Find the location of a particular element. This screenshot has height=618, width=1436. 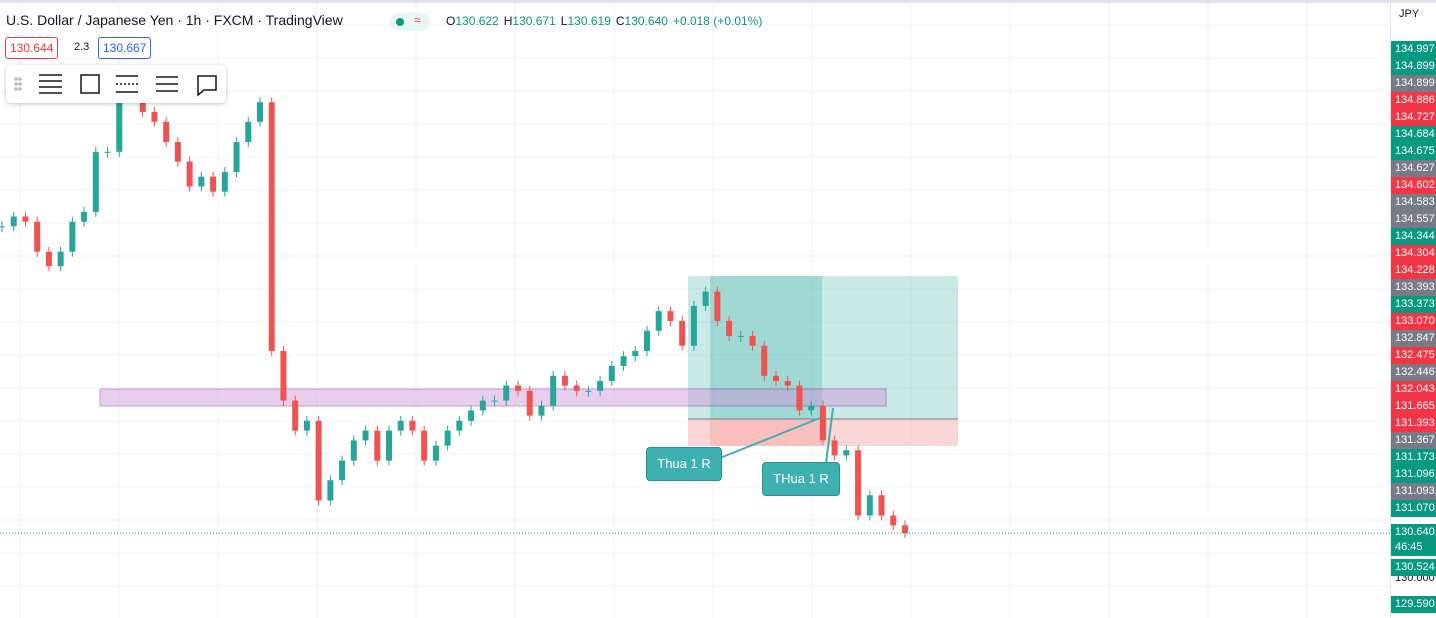

price-label: 134.344 is located at coordinates (1413, 236).